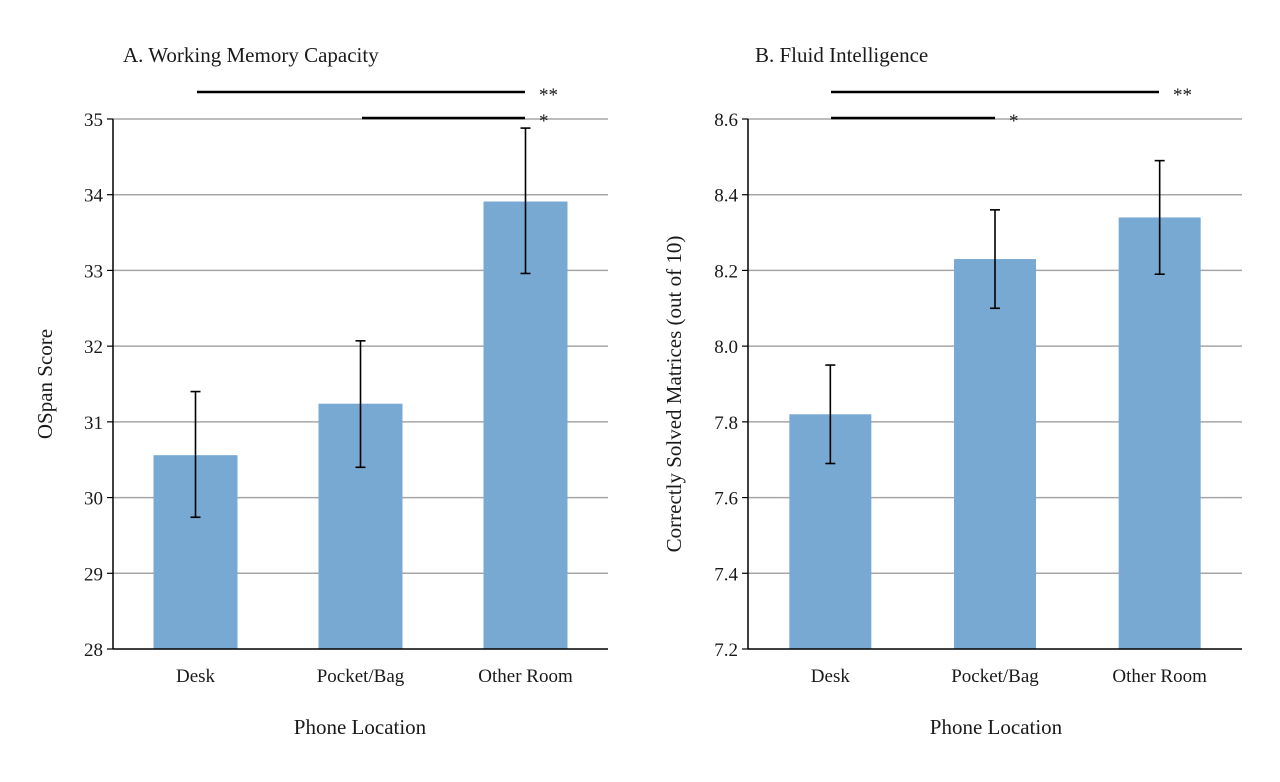 Image resolution: width=1280 pixels, height=782 pixels. I want to click on y-tick-label: 29, so click(93, 574).